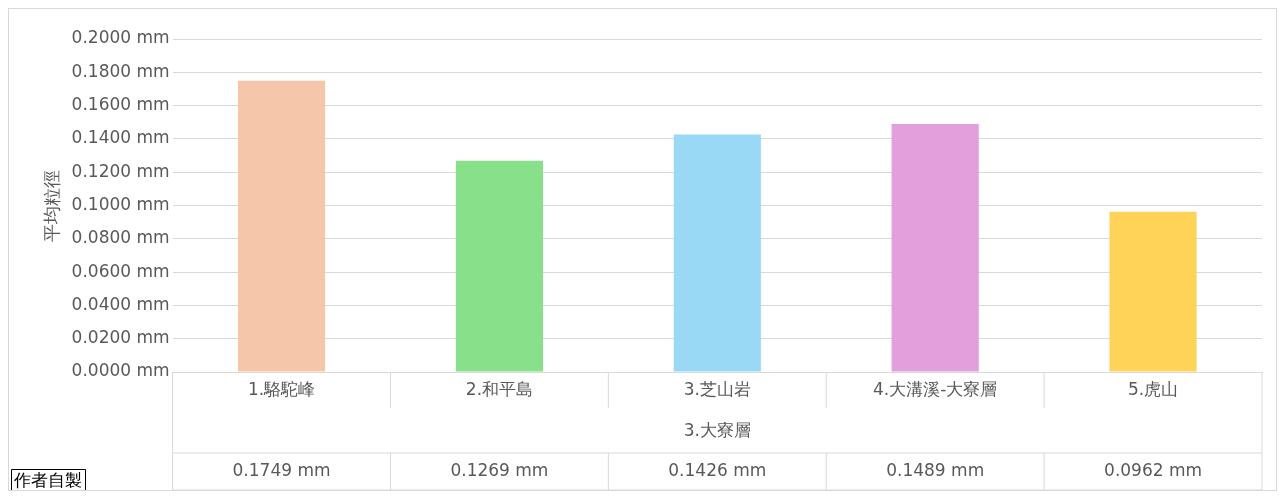 The image size is (1285, 499). What do you see at coordinates (935, 389) in the screenshot?
I see `x-tick-label: 4.大溝溪-大寮層` at bounding box center [935, 389].